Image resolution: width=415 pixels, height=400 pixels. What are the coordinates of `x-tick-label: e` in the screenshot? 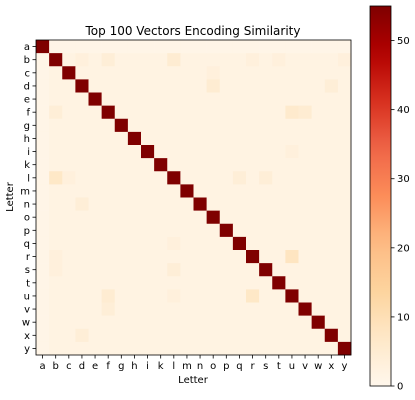 It's located at (95, 366).